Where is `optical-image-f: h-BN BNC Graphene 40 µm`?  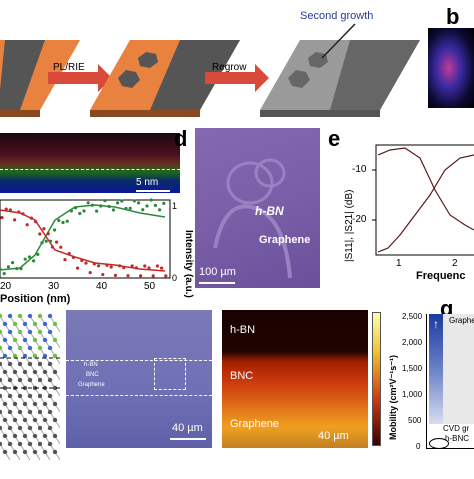 optical-image-f: h-BN BNC Graphene 40 µm is located at coordinates (139, 379).